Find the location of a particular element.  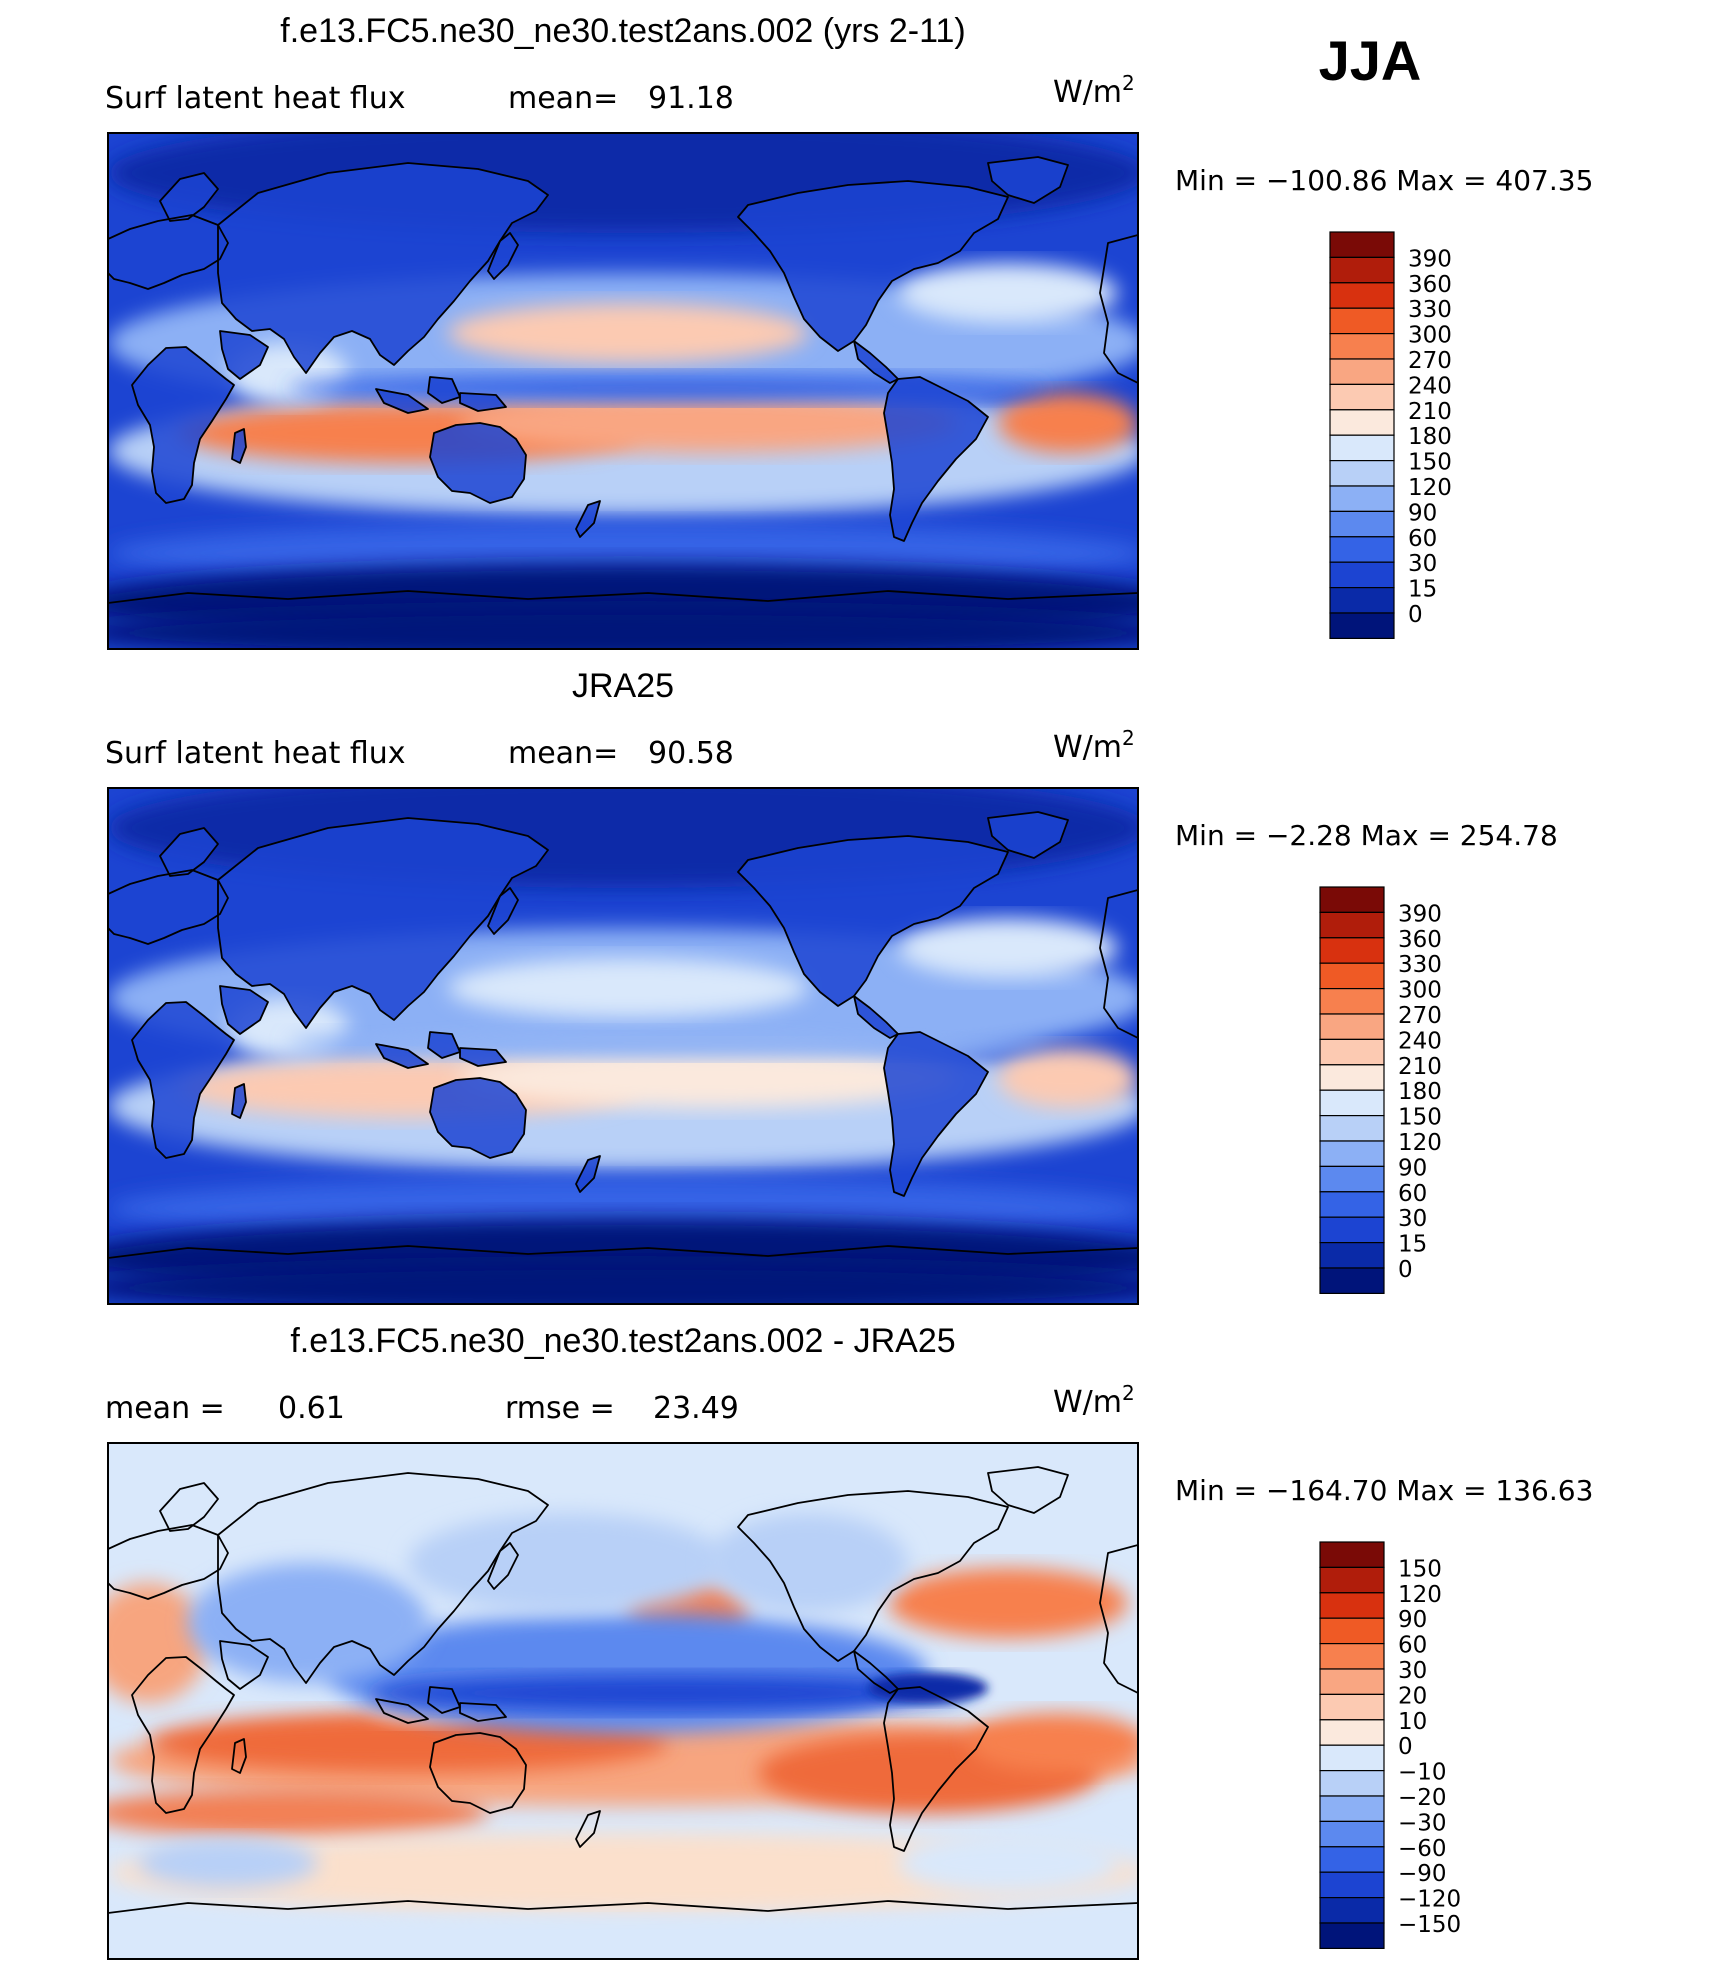

colorbar-tick-label: 390 is located at coordinates (1420, 914).